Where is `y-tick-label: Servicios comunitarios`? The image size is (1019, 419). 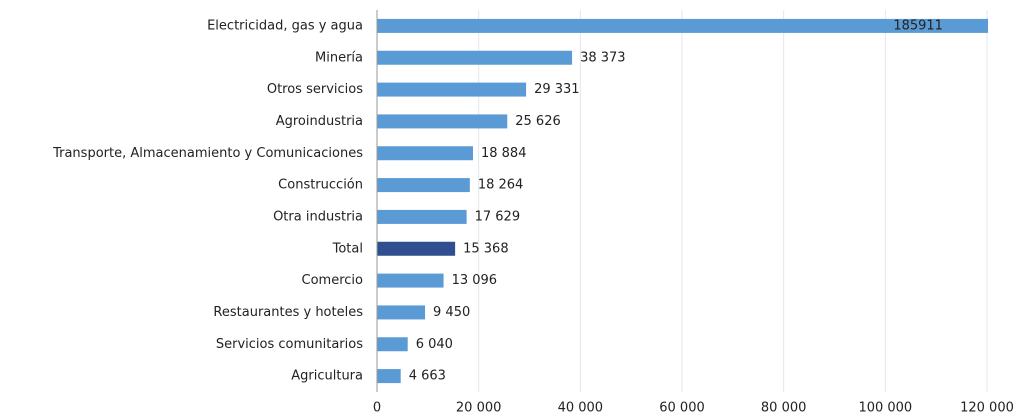 y-tick-label: Servicios comunitarios is located at coordinates (289, 344).